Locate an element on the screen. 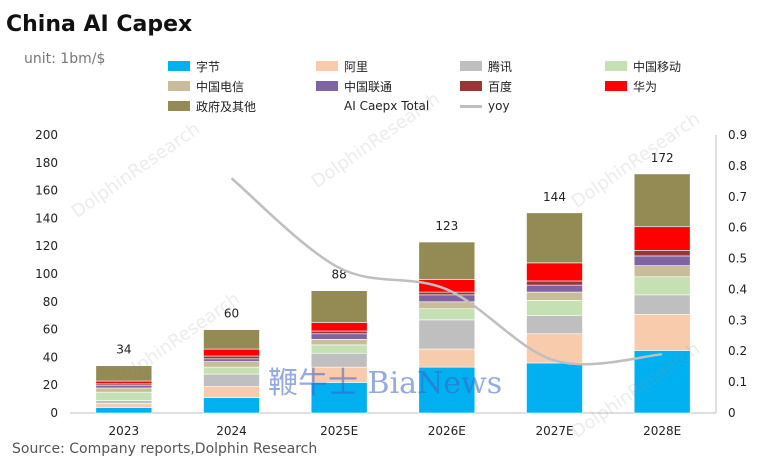 The height and width of the screenshot is (473, 766). legend-item: 华为 is located at coordinates (631, 86).